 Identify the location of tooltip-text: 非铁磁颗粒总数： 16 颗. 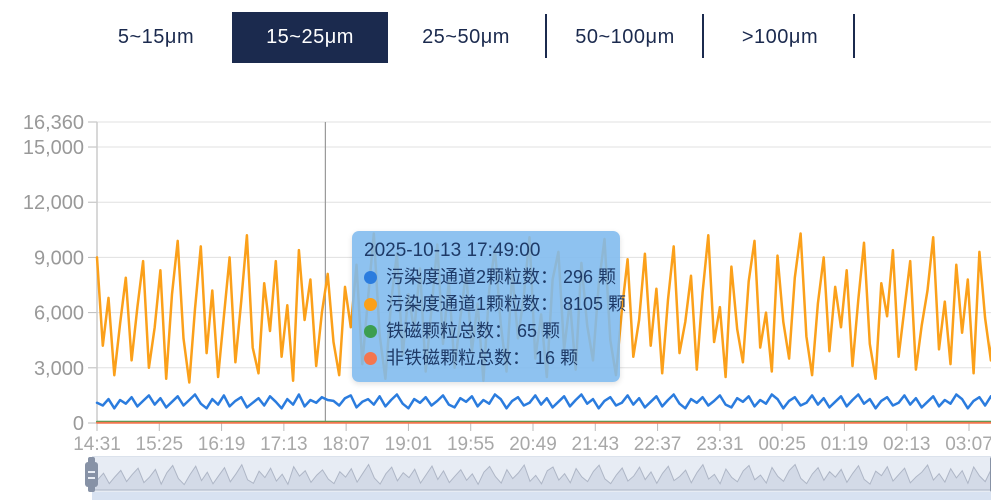
(482, 358).